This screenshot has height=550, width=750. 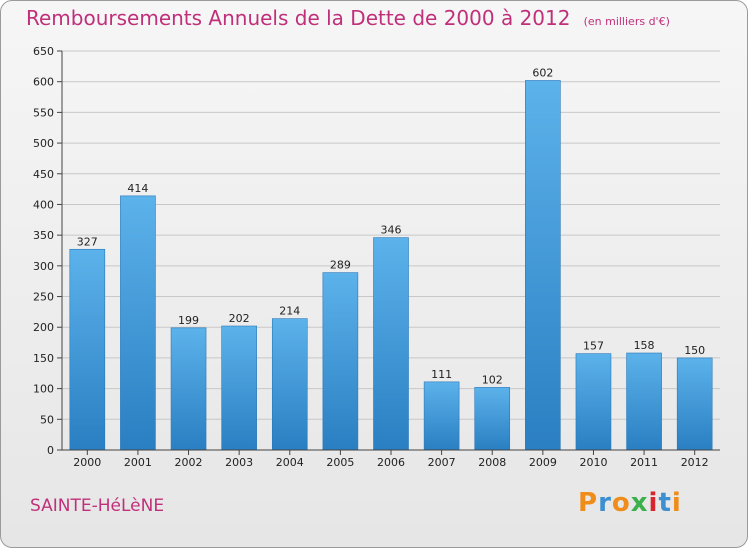 What do you see at coordinates (289, 311) in the screenshot?
I see `value-label: 214` at bounding box center [289, 311].